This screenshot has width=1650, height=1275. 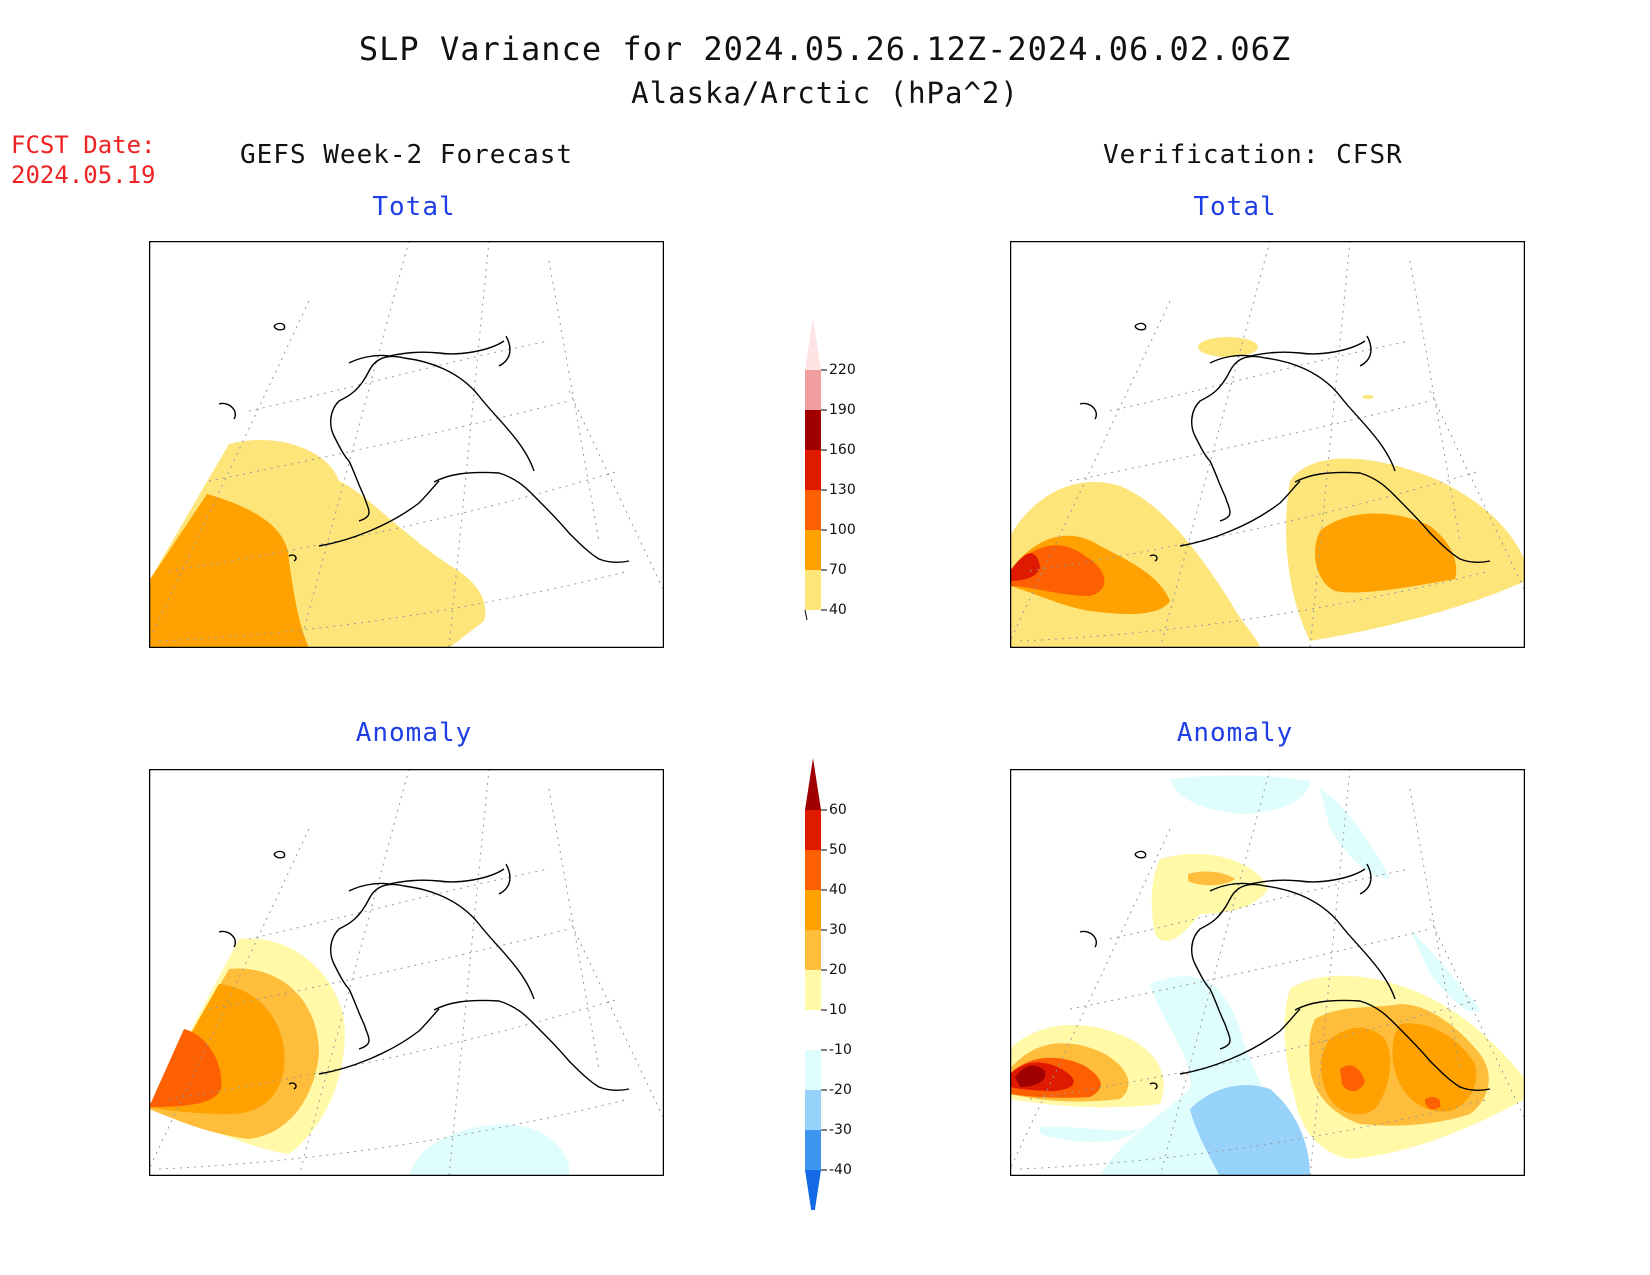 What do you see at coordinates (838, 970) in the screenshot?
I see `anomaly-colorbar-label: 20` at bounding box center [838, 970].